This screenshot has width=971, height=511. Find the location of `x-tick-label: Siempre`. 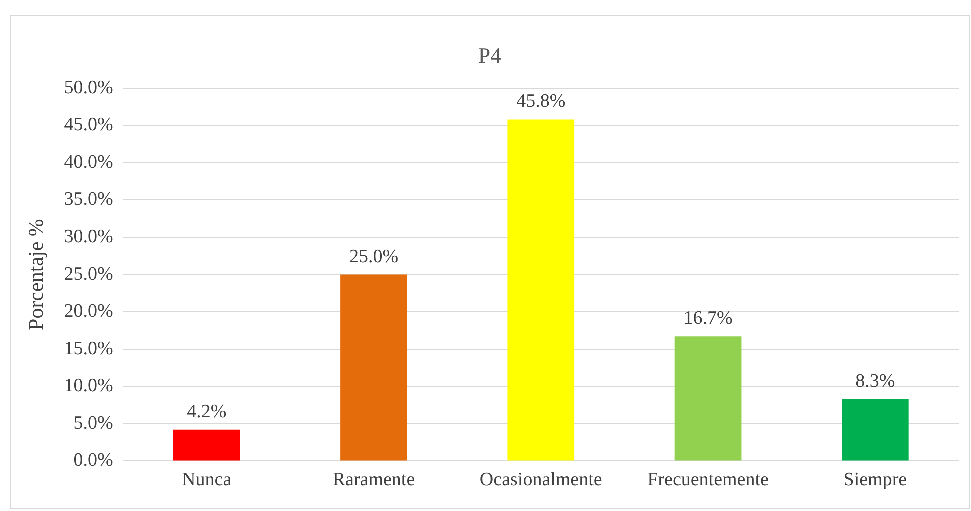

x-tick-label: Siempre is located at coordinates (876, 480).